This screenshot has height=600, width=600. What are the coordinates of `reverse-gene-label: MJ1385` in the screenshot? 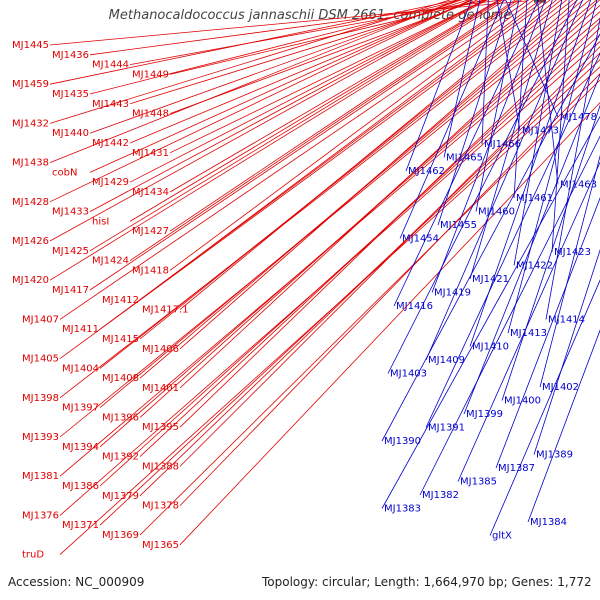 It's located at (478, 482).